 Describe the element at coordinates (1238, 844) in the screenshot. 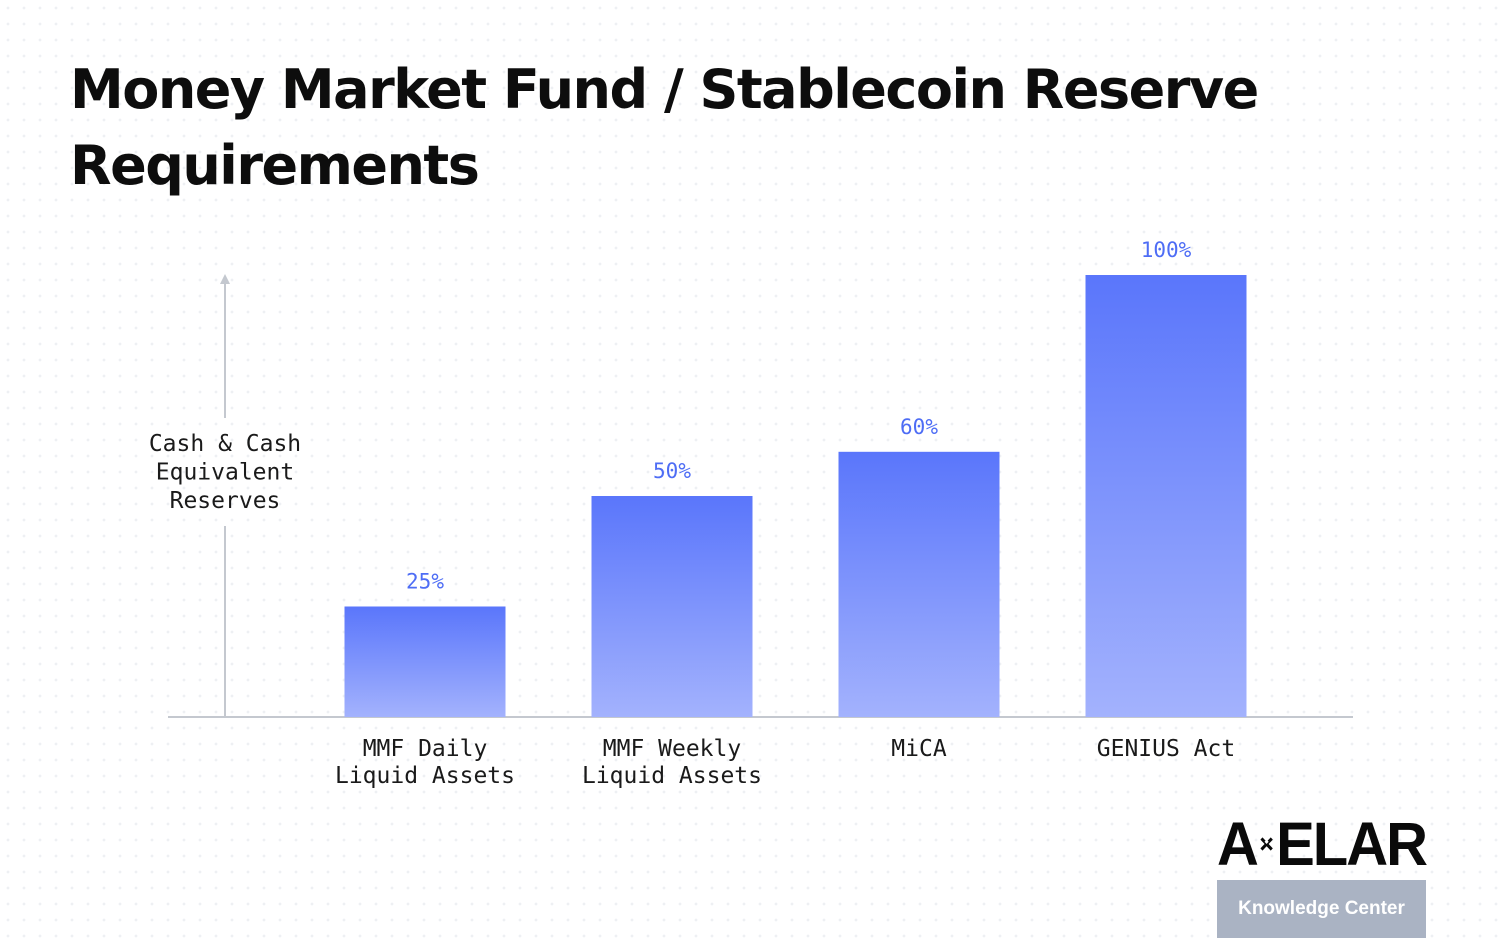

I see `logo-letter-a: A` at that location.